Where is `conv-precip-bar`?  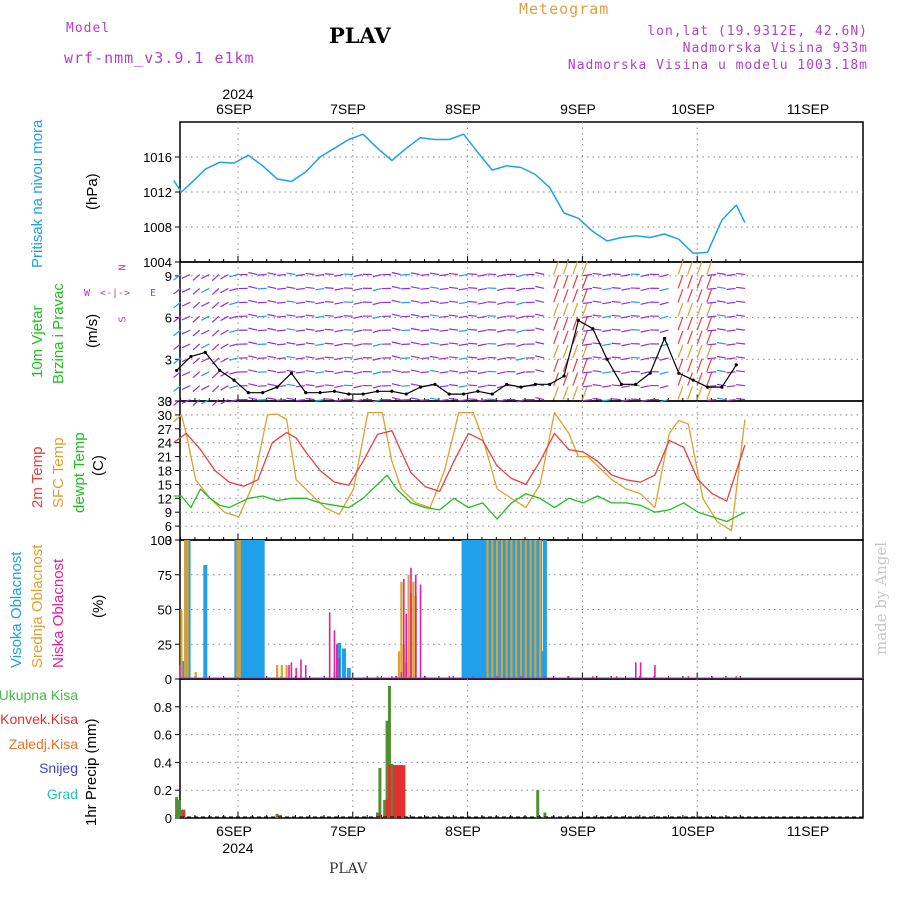
conv-precip-bar is located at coordinates (380, 815).